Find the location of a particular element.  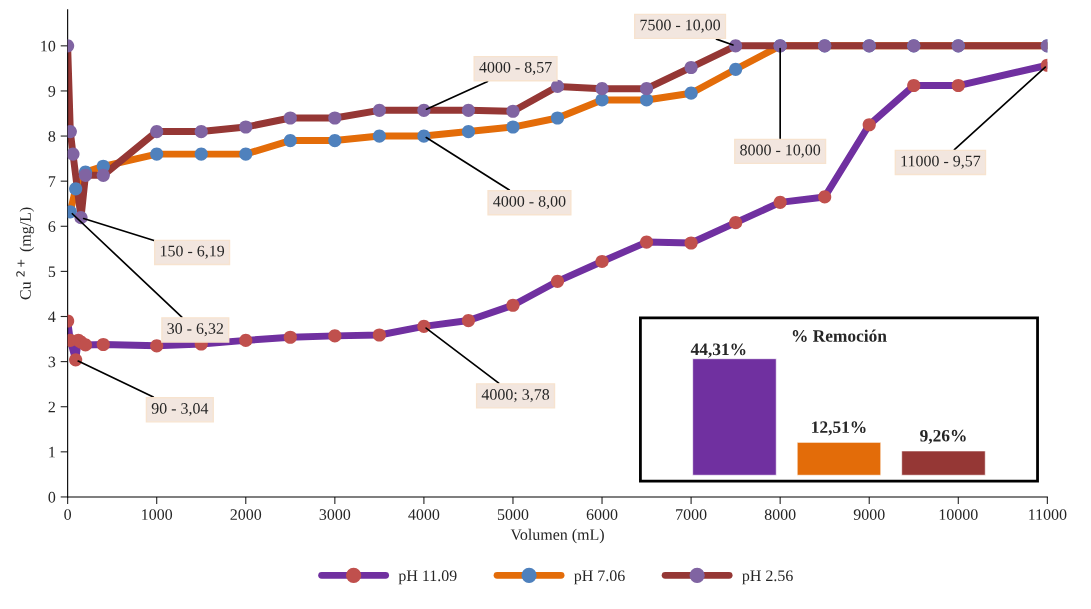

legend-label: pH 2.56 is located at coordinates (767, 577).